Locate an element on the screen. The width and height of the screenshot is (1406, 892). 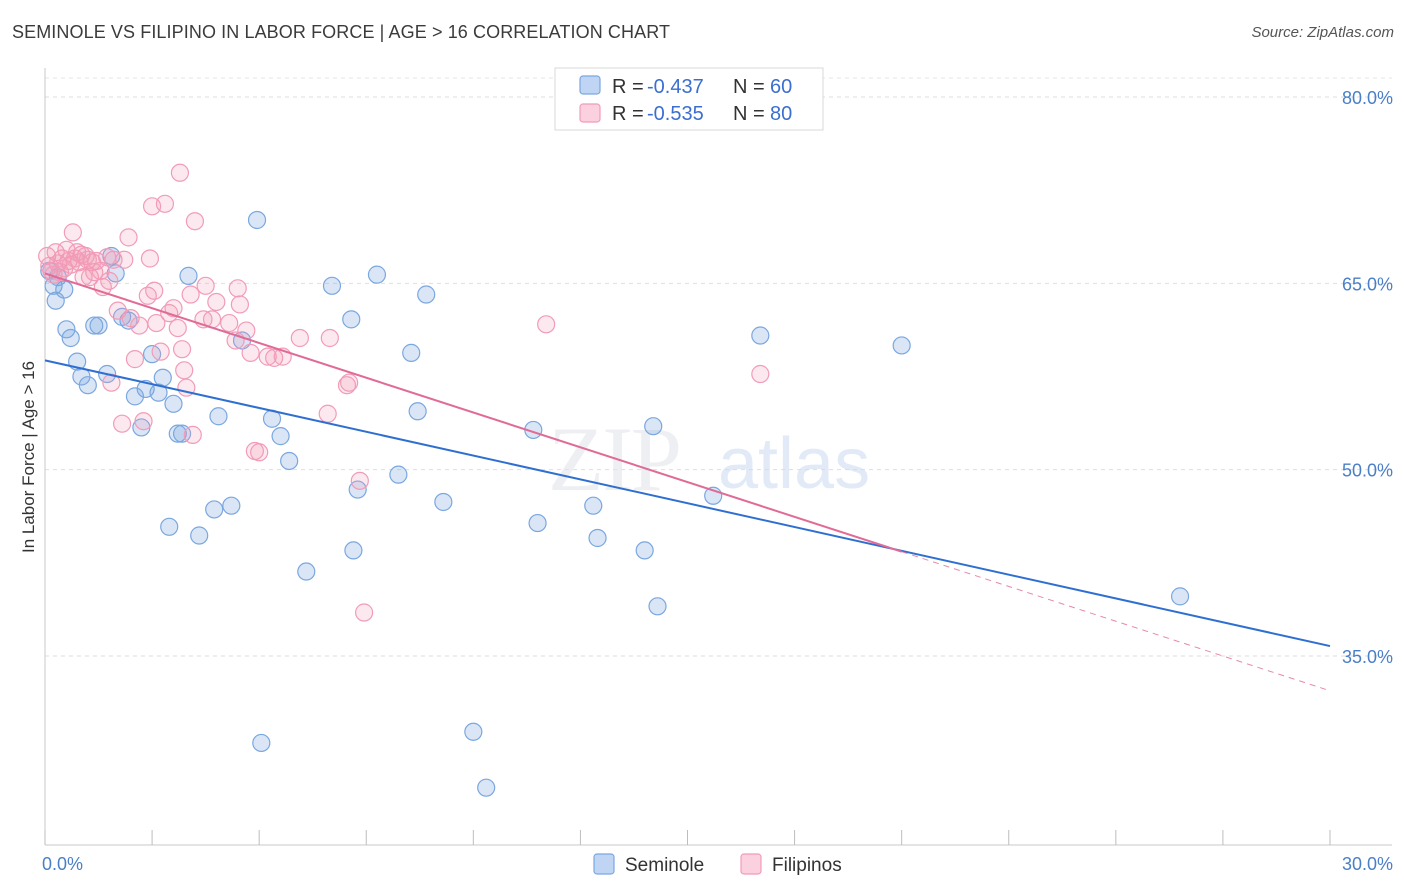
y-axis-tick-labels: 35.0% 50.0% 65.0% 80.0% is located at coordinates (1367, 377).